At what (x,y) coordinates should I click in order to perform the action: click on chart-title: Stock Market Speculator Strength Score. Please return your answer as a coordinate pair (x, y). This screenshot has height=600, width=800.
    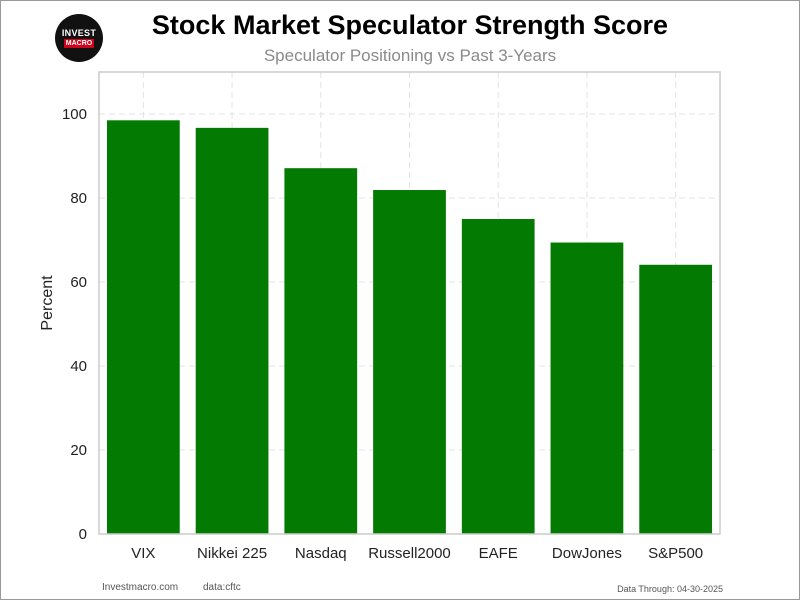
    Looking at the image, I should click on (410, 25).